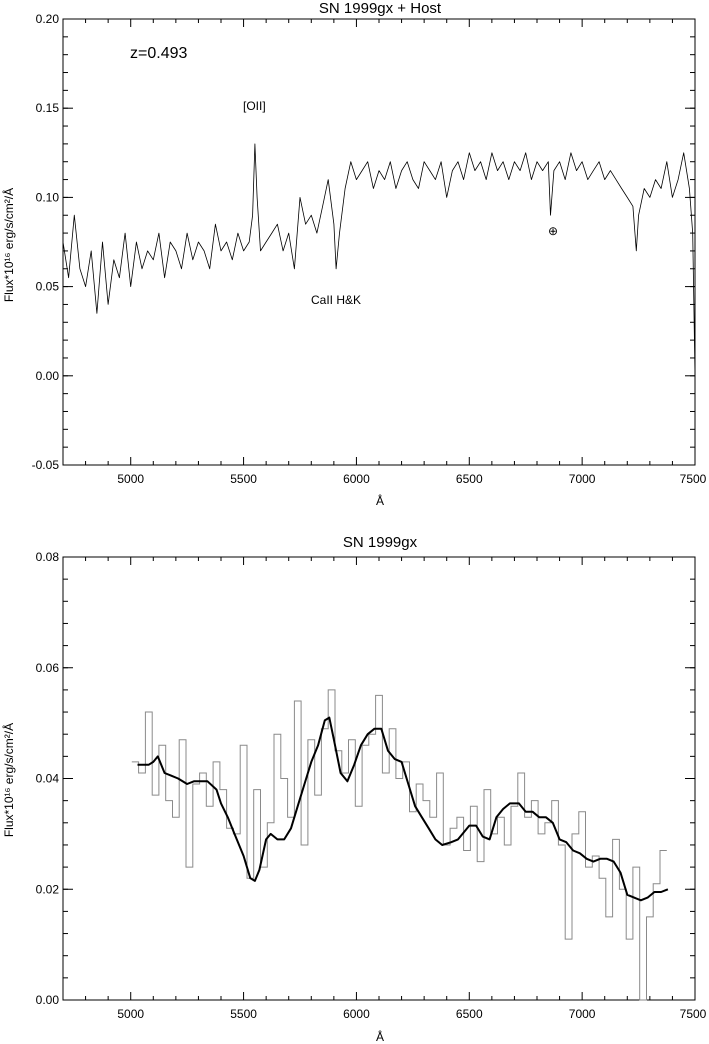 The width and height of the screenshot is (709, 1044). I want to click on y-axis-label-top: Flux*10¹⁶ erg/s/cm²/Å, so click(8, 245).